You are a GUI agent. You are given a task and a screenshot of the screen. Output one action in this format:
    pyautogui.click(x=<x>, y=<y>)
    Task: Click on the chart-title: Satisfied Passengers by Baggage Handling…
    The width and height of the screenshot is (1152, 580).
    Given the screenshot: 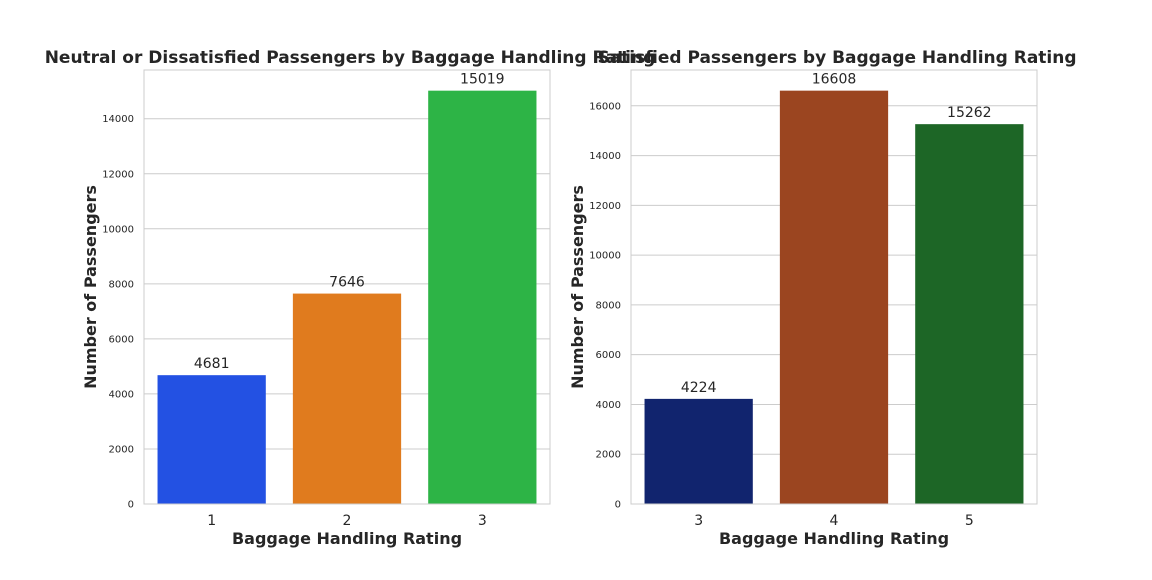 What is the action you would take?
    pyautogui.click(x=836, y=58)
    